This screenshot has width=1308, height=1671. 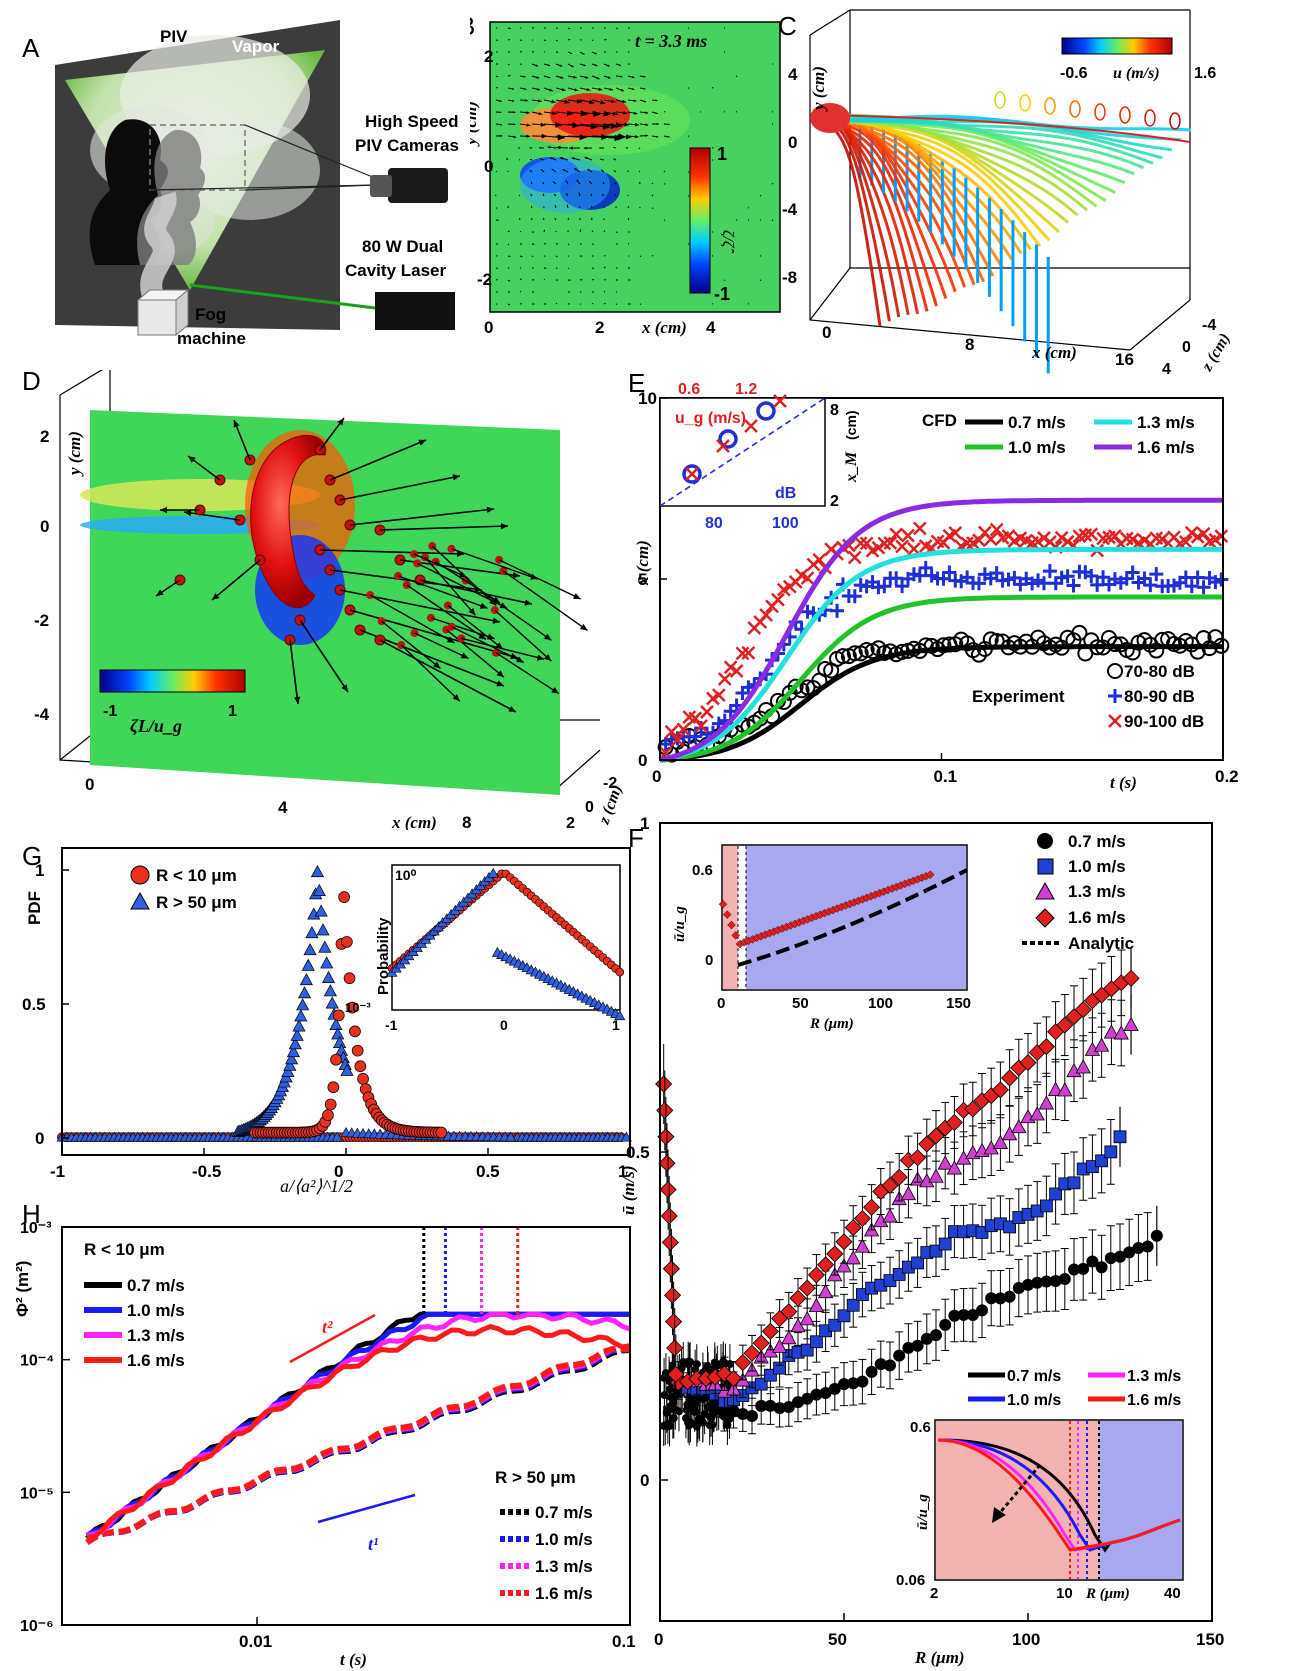 What do you see at coordinates (699, 1420) in the screenshot?
I see `f-point` at bounding box center [699, 1420].